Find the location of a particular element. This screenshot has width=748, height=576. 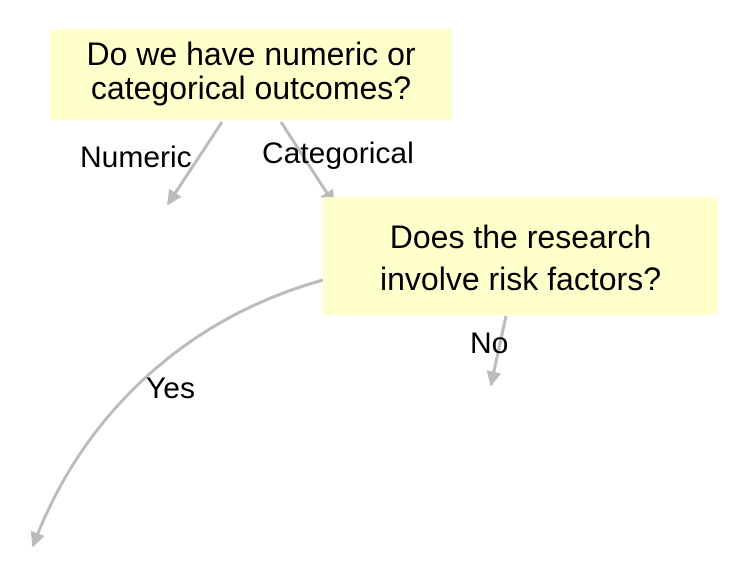

edge-label-numeric: Numeric is located at coordinates (136, 157).